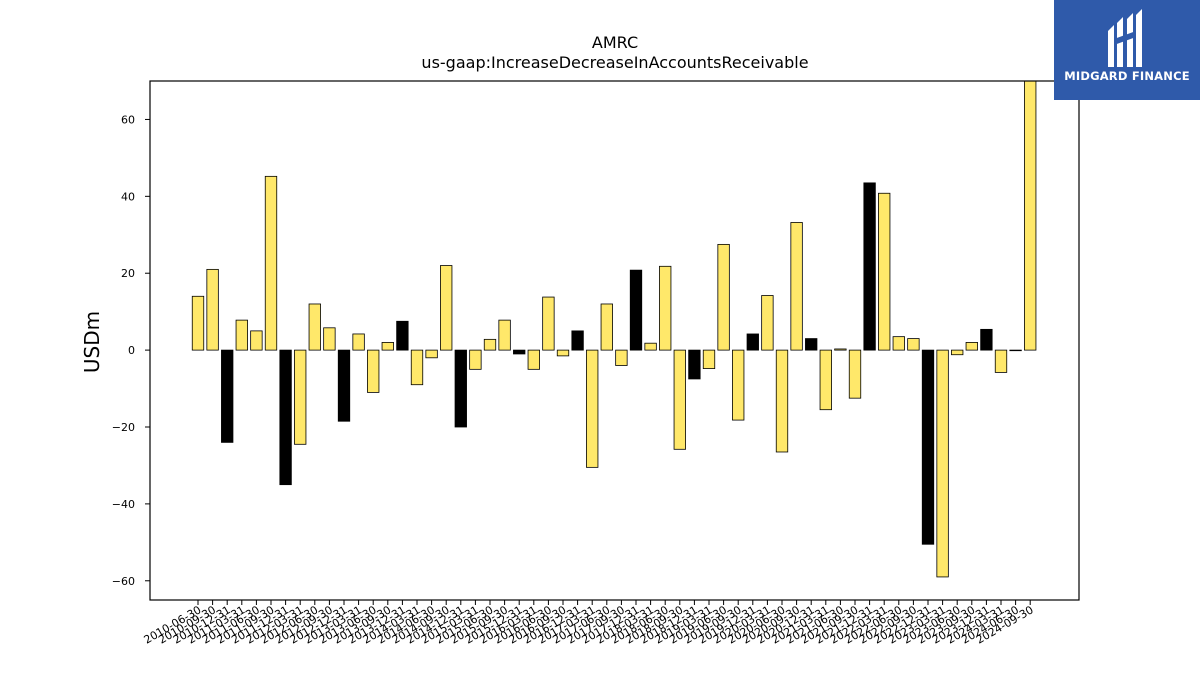 This screenshot has width=1200, height=675. Describe the element at coordinates (123, 581) in the screenshot. I see `y-tick-label: −60` at that location.